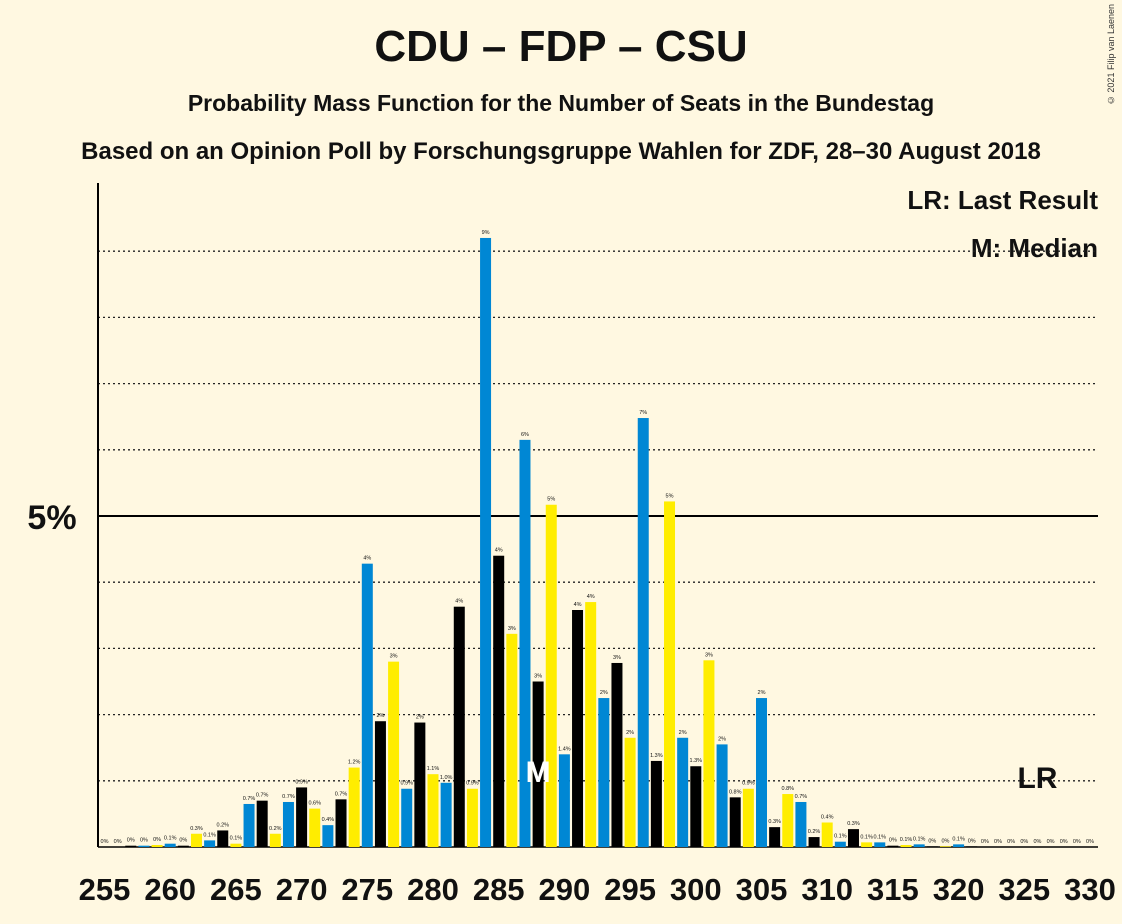 The image size is (1122, 924). Describe the element at coordinates (183, 841) in the screenshot. I see `bar-label-261: 0%` at that location.